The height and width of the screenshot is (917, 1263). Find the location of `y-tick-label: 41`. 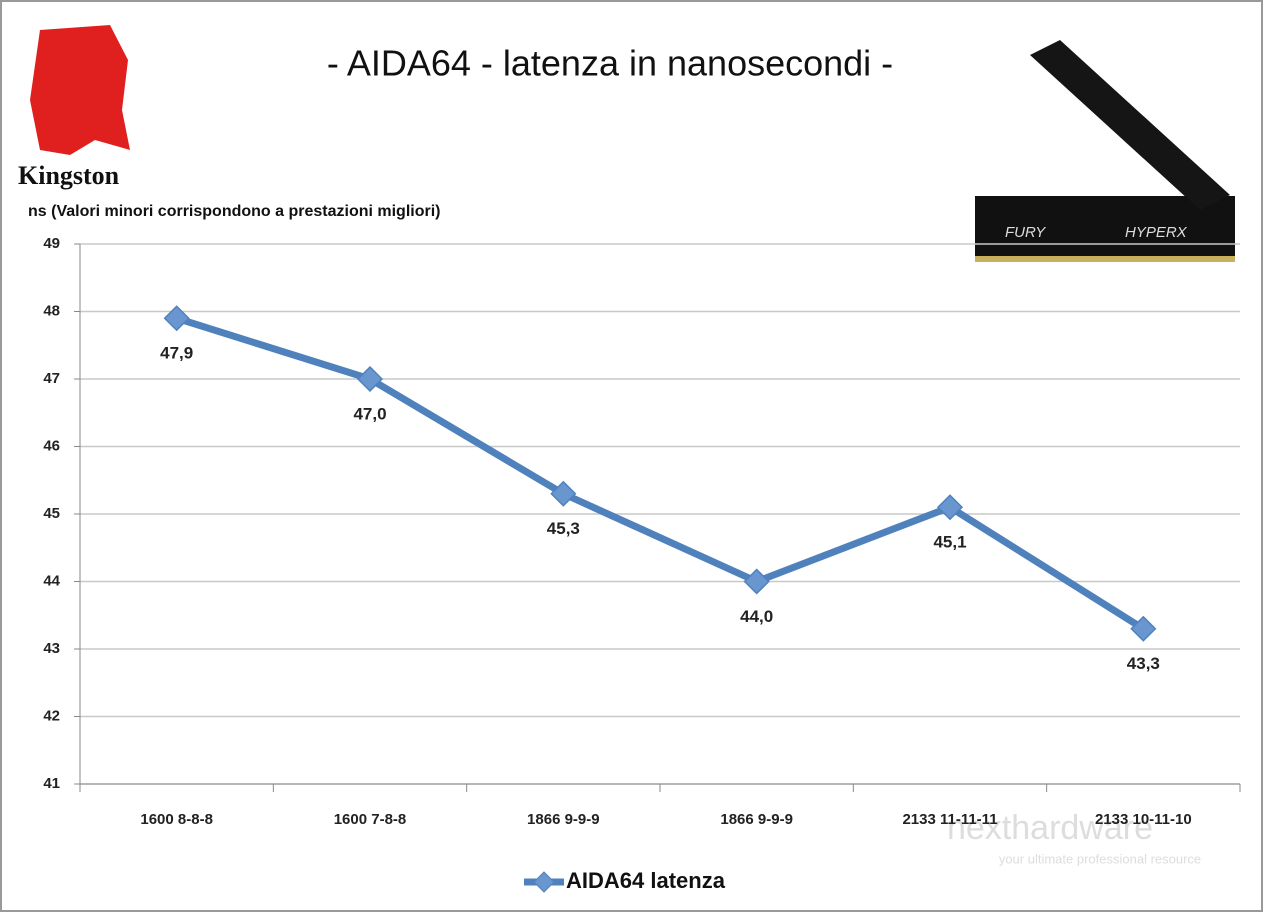

y-tick-label: 41 is located at coordinates (51, 783).